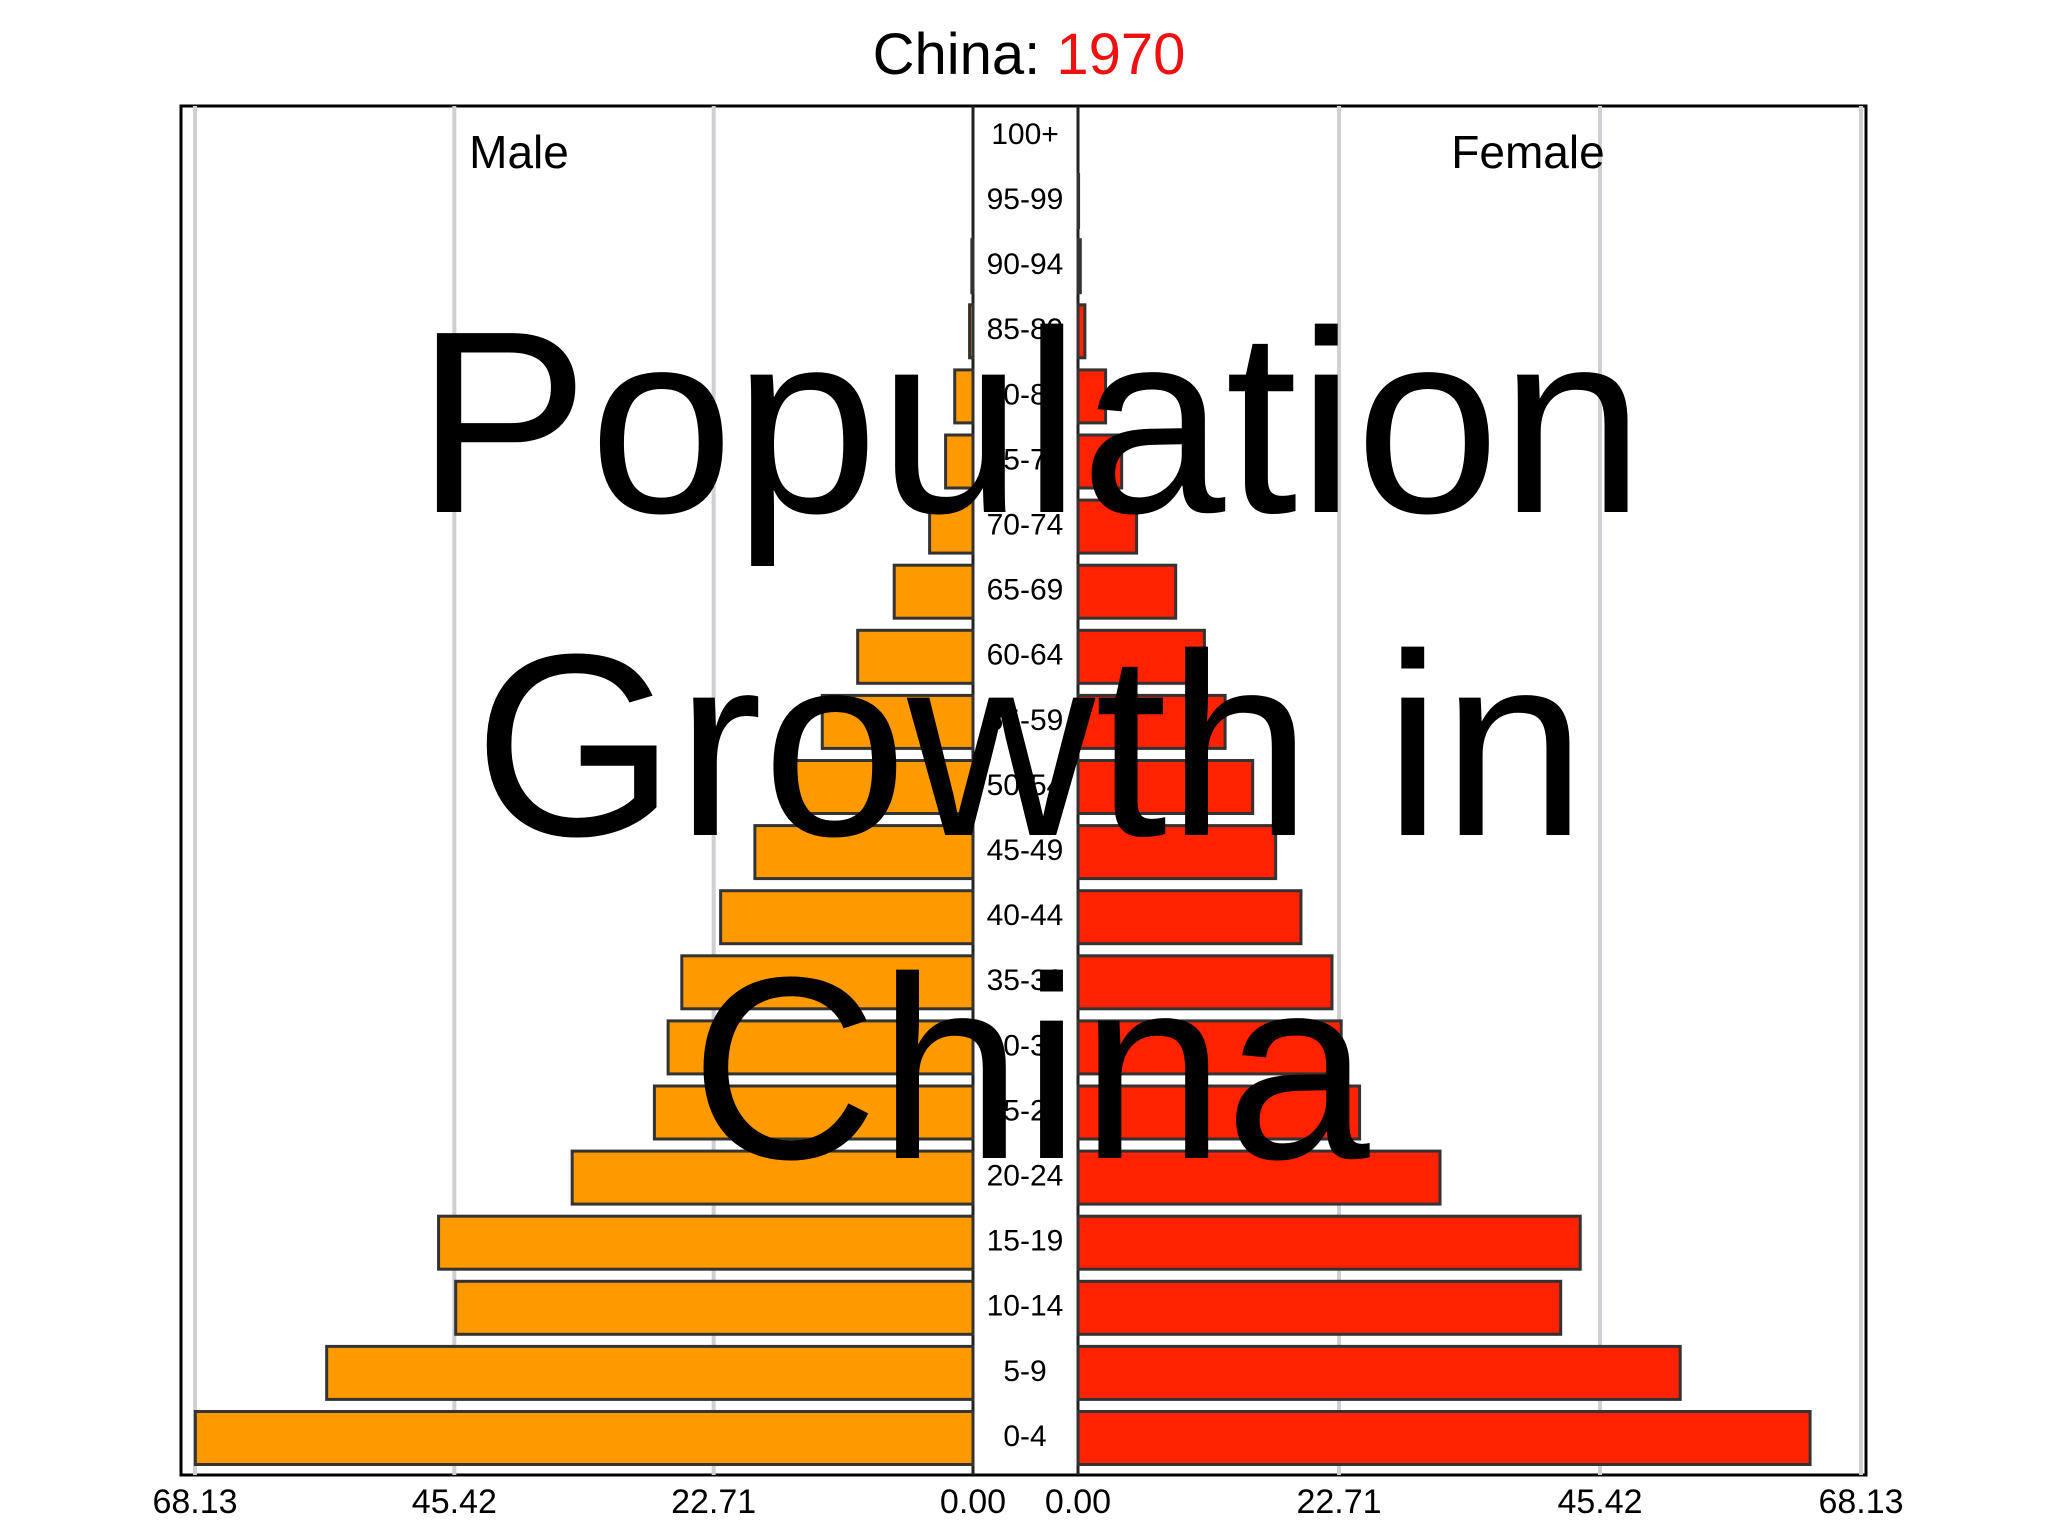 This screenshot has height=1536, width=2048. I want to click on age-label: 70-74, so click(1025, 525).